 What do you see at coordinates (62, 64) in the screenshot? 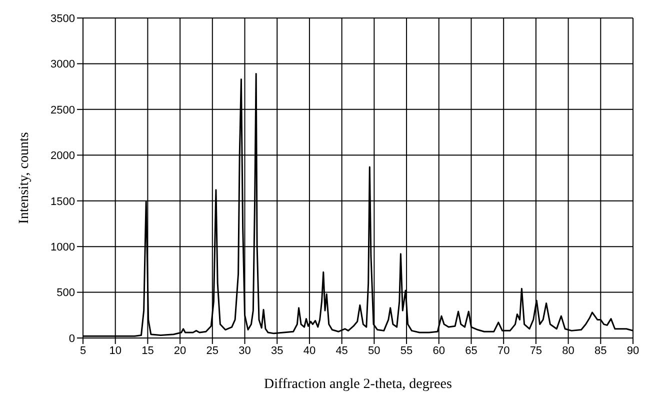
I see `y-tick-label: 3000` at bounding box center [62, 64].